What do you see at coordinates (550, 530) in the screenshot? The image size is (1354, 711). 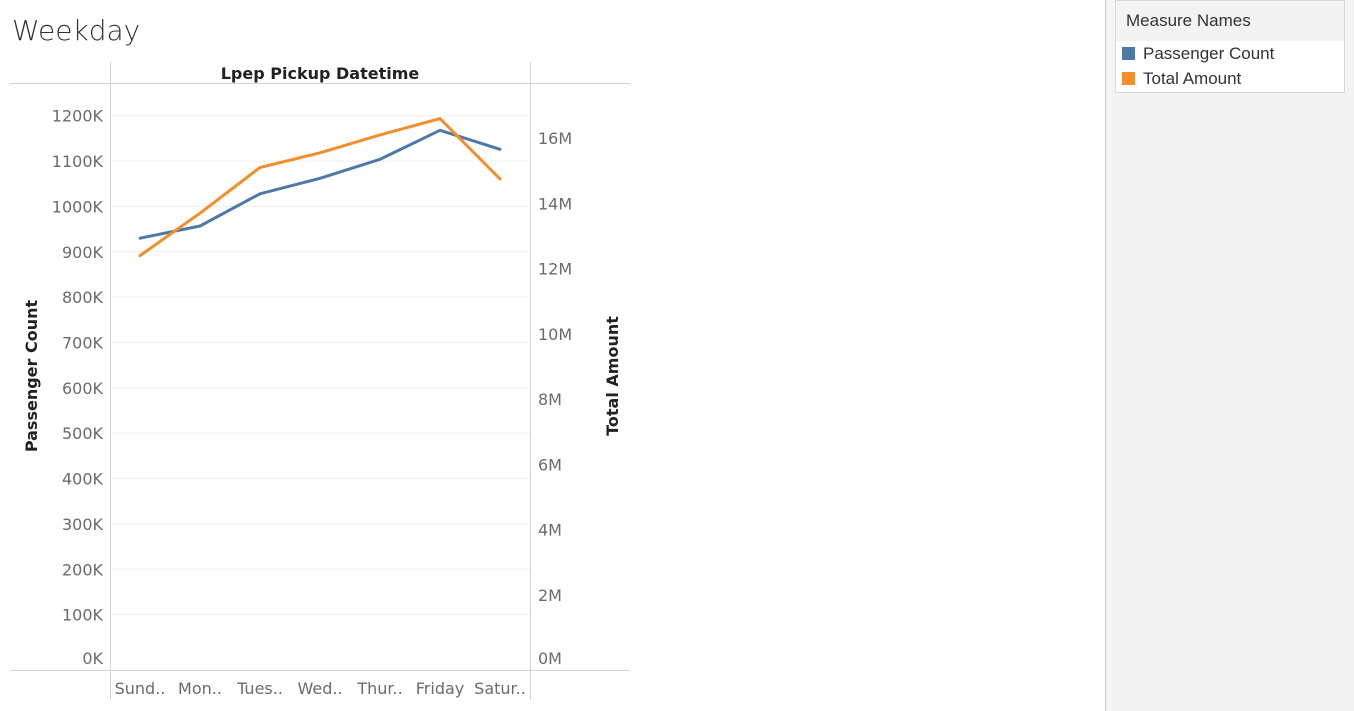 I see `right-tick-label: 4M` at bounding box center [550, 530].